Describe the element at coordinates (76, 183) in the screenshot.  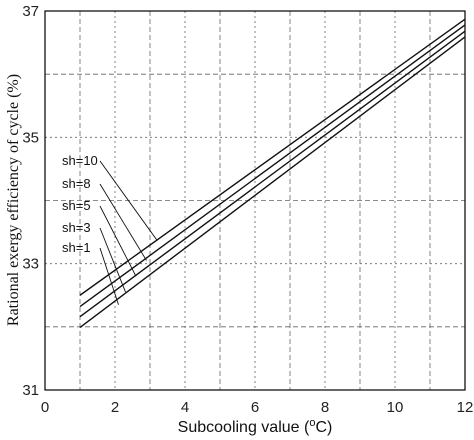
I see `annotation-label: sh=8` at that location.